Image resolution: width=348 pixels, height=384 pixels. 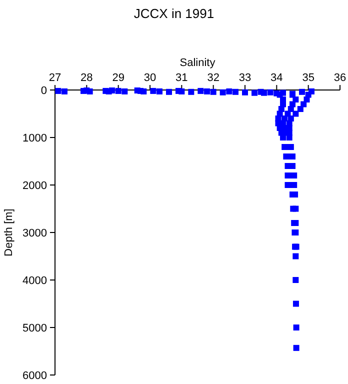 What do you see at coordinates (43, 90) in the screenshot?
I see `y-tick-label: 0` at bounding box center [43, 90].